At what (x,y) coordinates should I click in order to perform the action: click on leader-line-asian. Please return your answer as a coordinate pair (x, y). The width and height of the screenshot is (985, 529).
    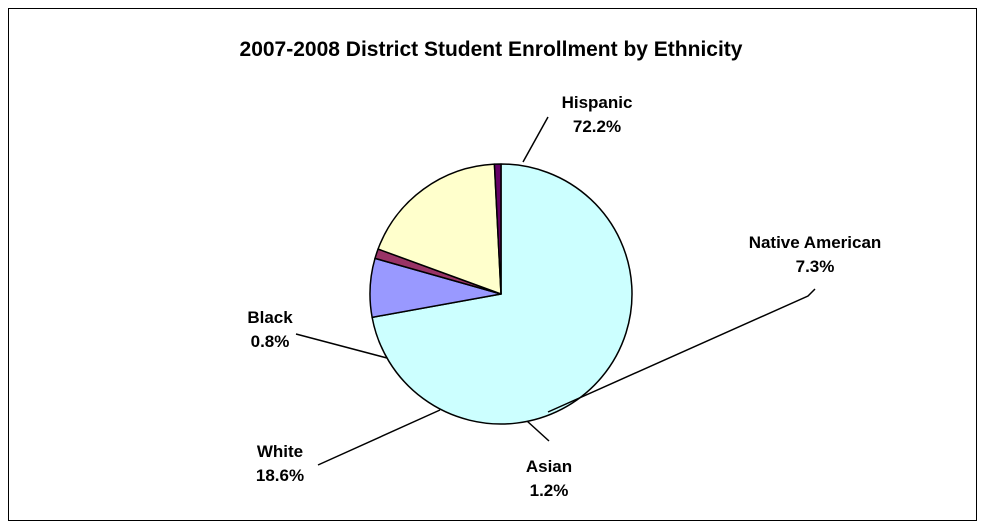
    Looking at the image, I should click on (538, 431).